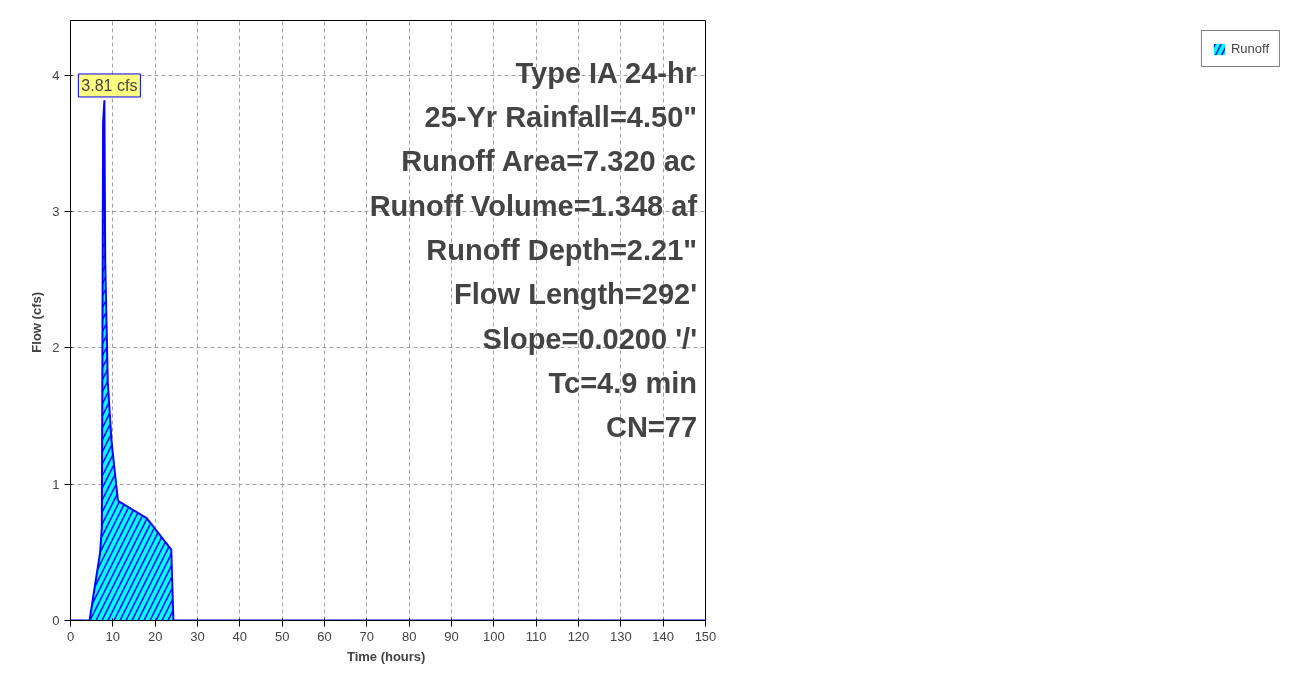 Image resolution: width=1294 pixels, height=683 pixels. I want to click on x-tick-label: 80, so click(409, 636).